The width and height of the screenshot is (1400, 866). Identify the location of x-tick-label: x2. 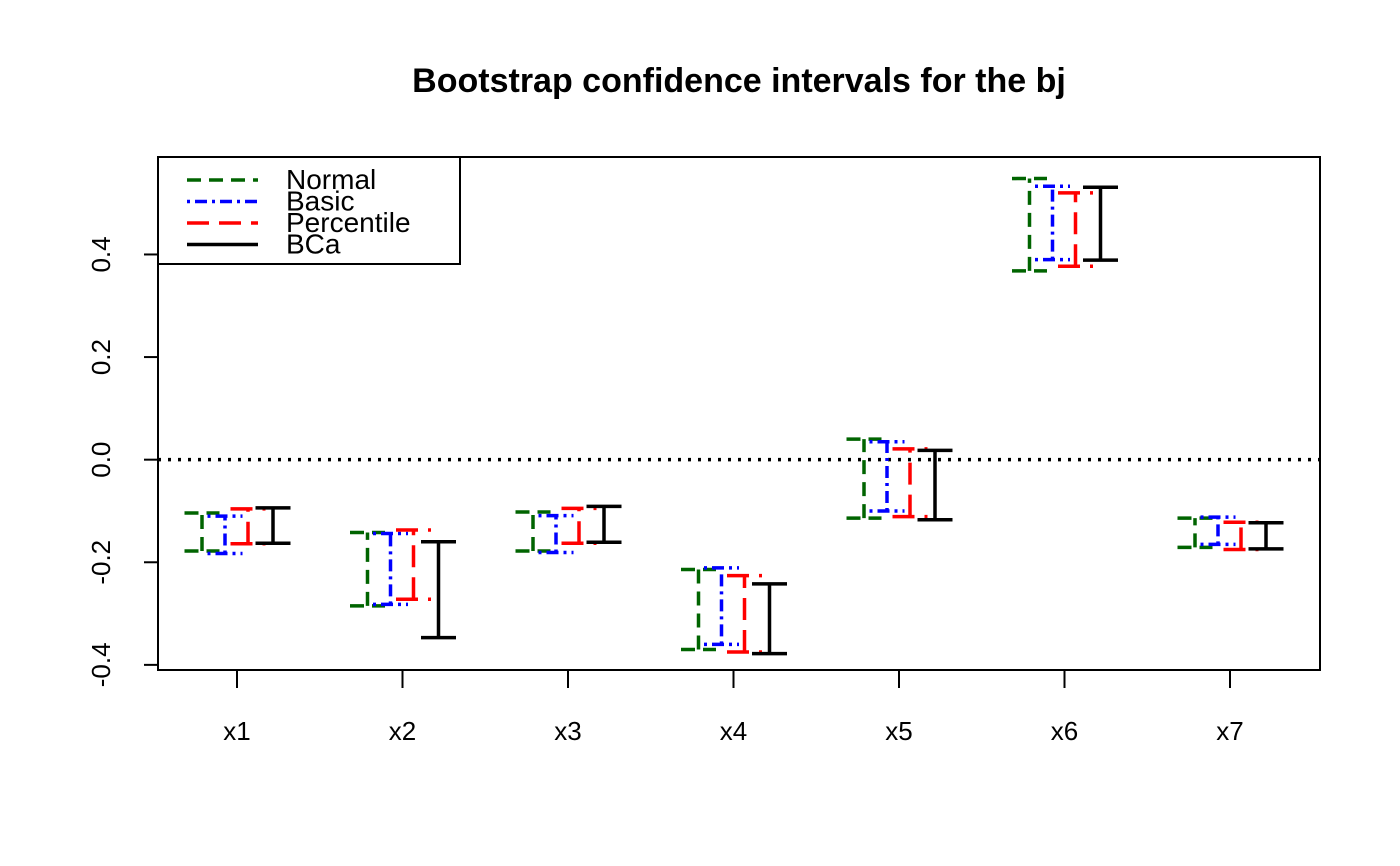
(402, 731).